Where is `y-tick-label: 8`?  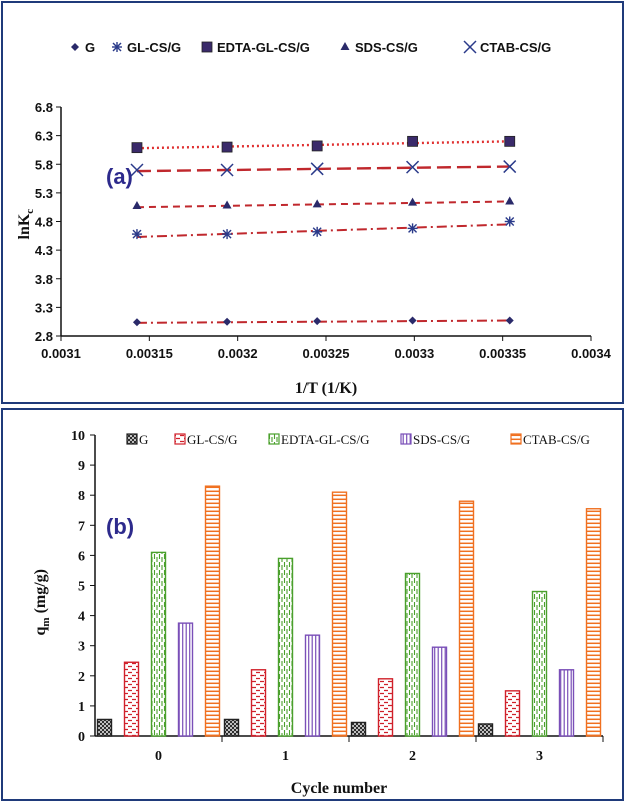 y-tick-label: 8 is located at coordinates (81, 496).